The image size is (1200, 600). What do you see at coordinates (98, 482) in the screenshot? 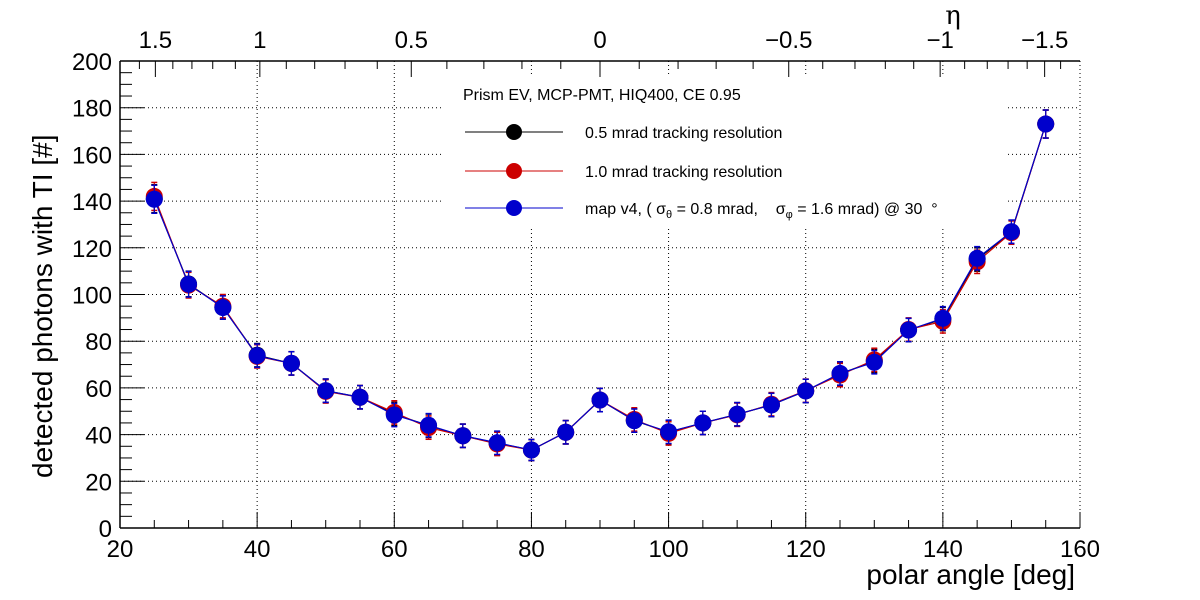
I see `y-tick-label: 20` at bounding box center [98, 482].